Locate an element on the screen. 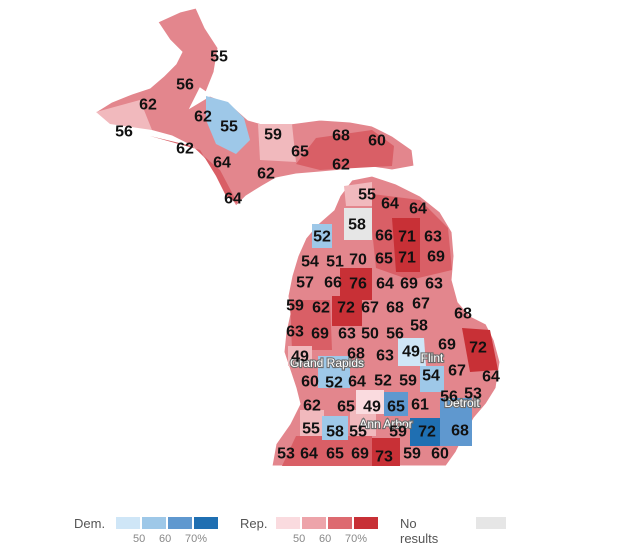  legend-dem-tick: 60 is located at coordinates (165, 539).